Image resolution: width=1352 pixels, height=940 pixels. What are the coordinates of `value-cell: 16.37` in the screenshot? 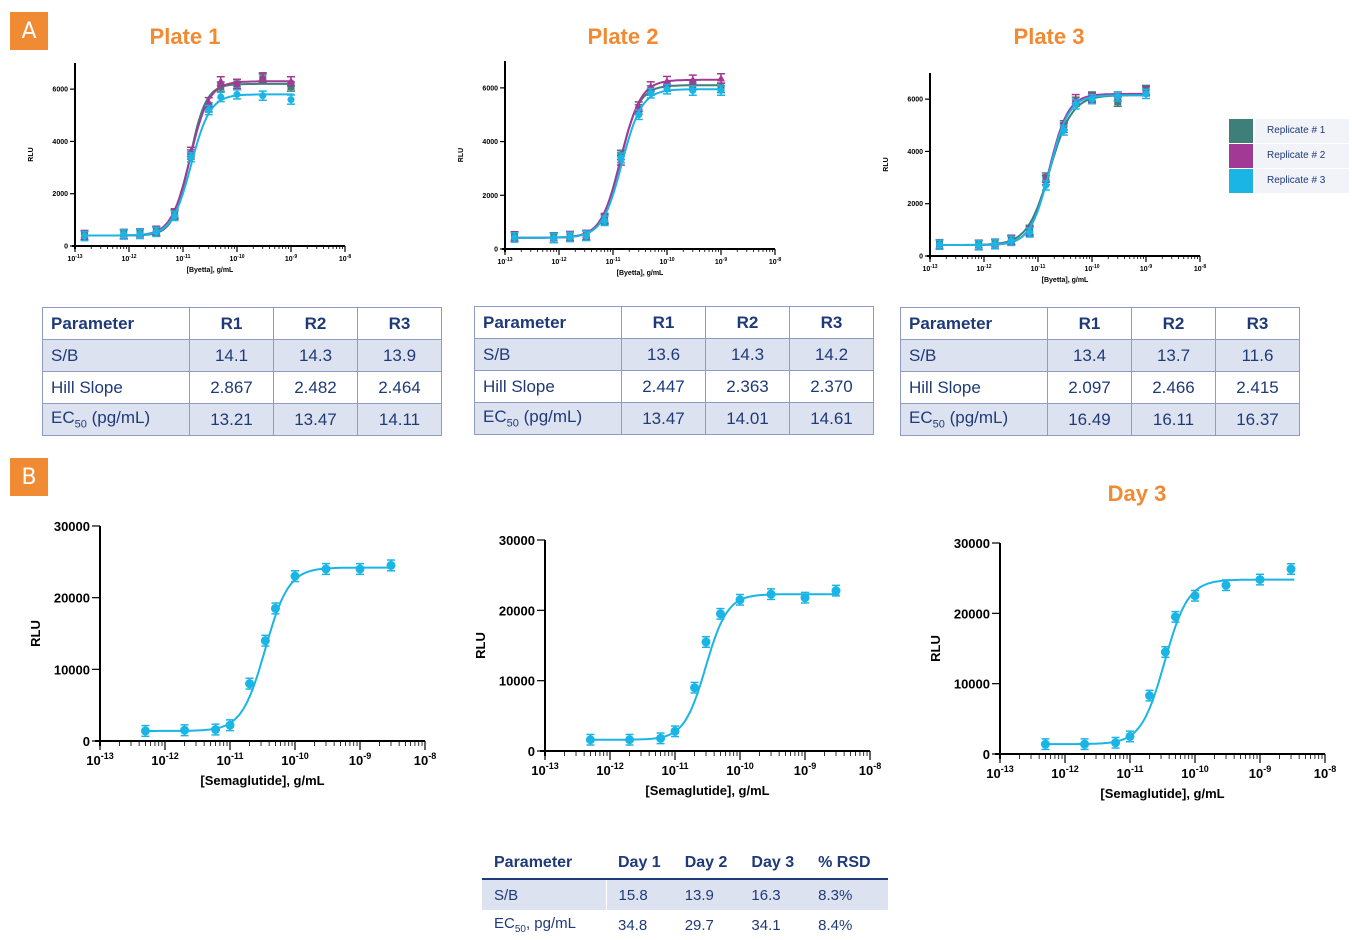 It's located at (1257, 419).